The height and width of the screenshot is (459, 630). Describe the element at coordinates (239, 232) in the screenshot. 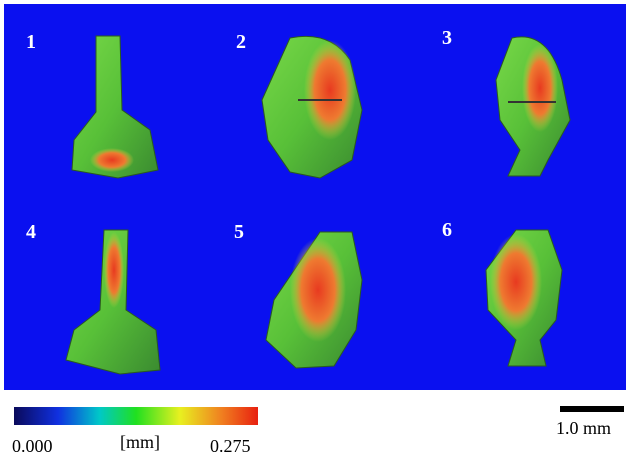

I see `panel-label: 5` at that location.